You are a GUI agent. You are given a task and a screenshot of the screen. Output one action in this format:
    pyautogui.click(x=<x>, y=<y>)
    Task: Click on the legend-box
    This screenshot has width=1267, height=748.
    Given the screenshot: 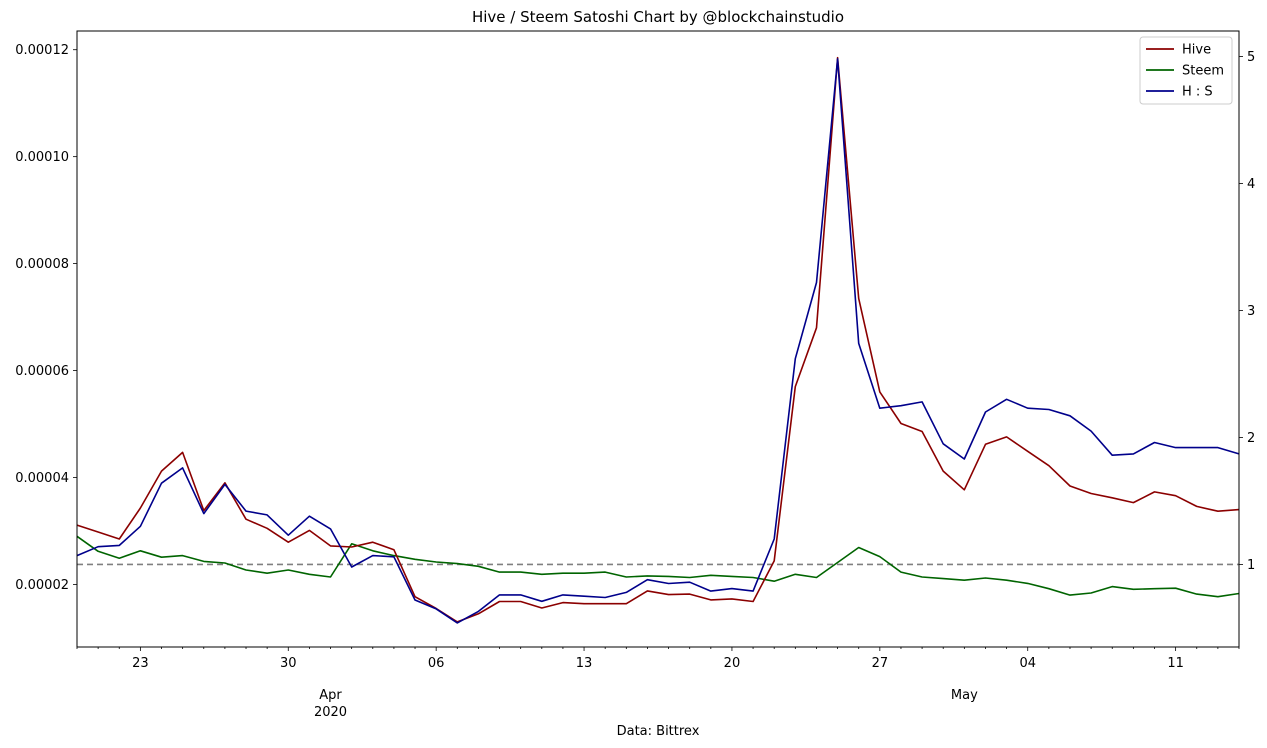 What is the action you would take?
    pyautogui.click(x=1186, y=70)
    